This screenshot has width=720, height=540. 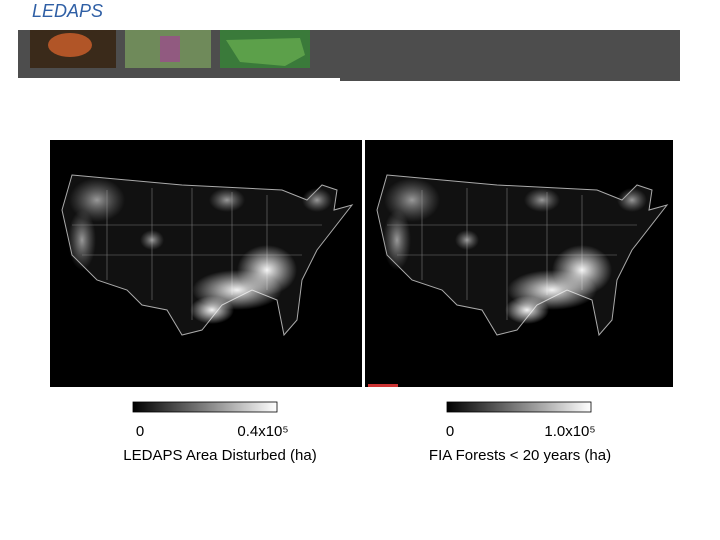 What do you see at coordinates (520, 455) in the screenshot?
I see `caption: FIA Forests < 20 years (ha)` at bounding box center [520, 455].